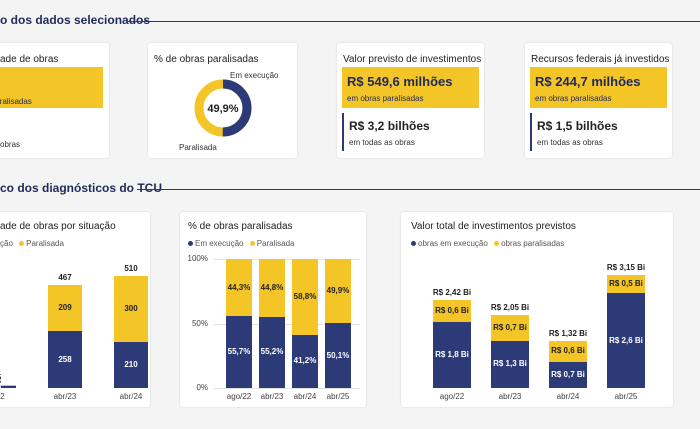 This screenshot has width=700, height=429. What do you see at coordinates (577, 126) in the screenshot?
I see `kpi-recursos-big2: R$ 1,5 bilhões` at bounding box center [577, 126].